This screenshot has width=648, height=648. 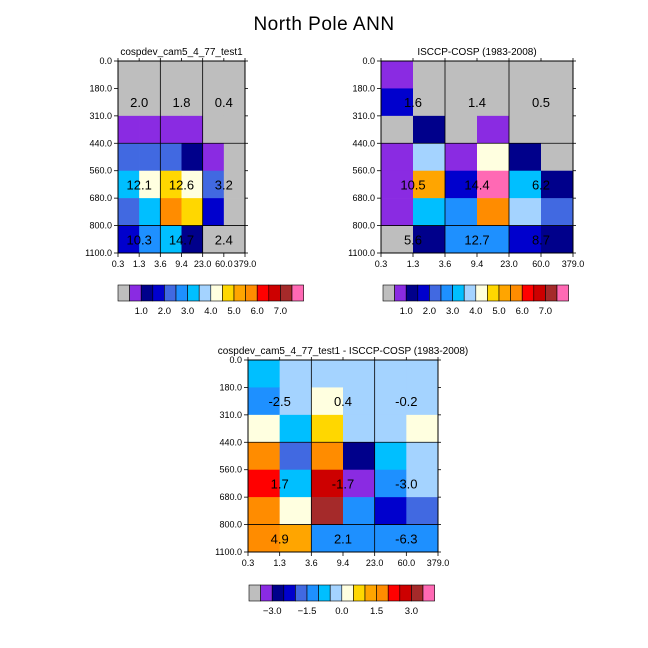 What do you see at coordinates (476, 184) in the screenshot?
I see `data-label: 14.4` at bounding box center [476, 184].